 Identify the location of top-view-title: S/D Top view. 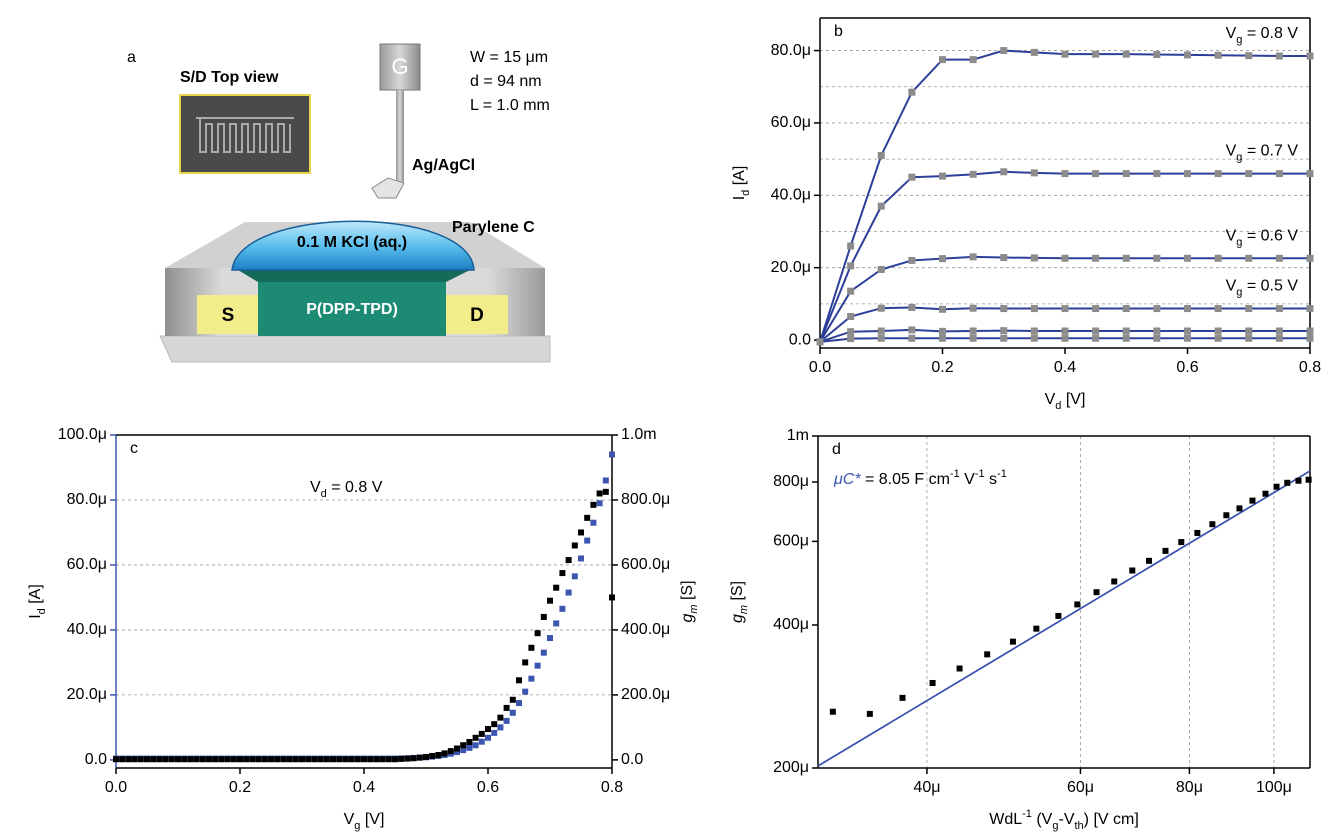
(229, 77).